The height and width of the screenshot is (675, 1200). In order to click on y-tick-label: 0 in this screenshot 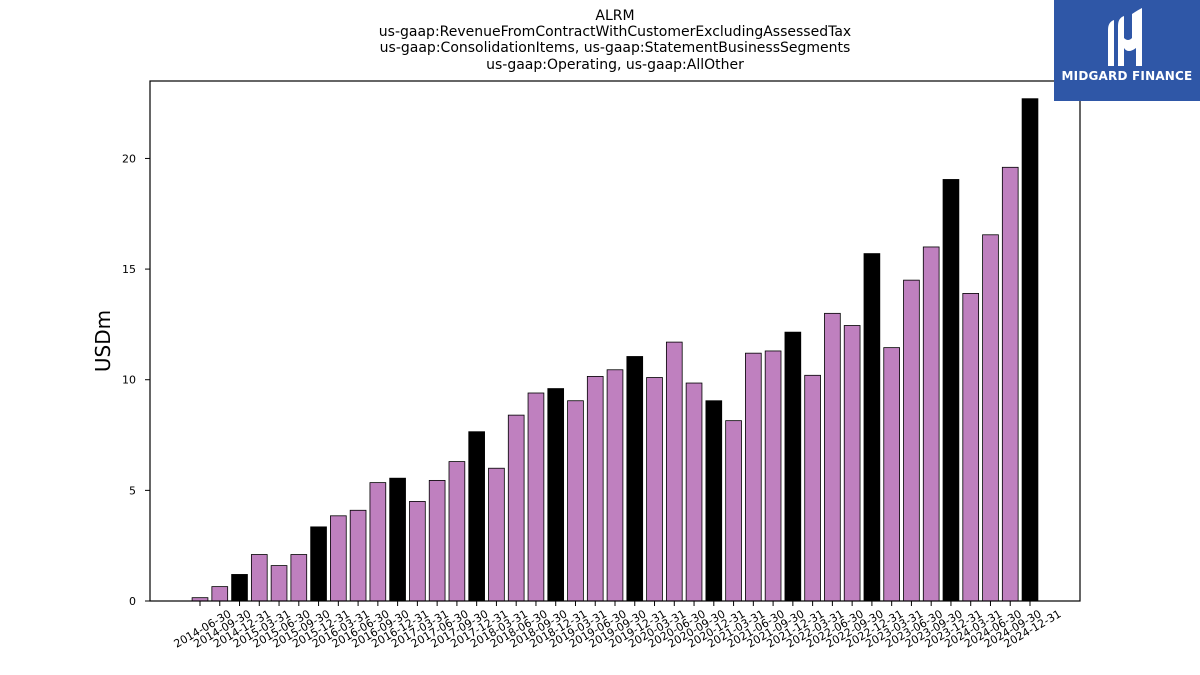, I will do `click(132, 601)`.